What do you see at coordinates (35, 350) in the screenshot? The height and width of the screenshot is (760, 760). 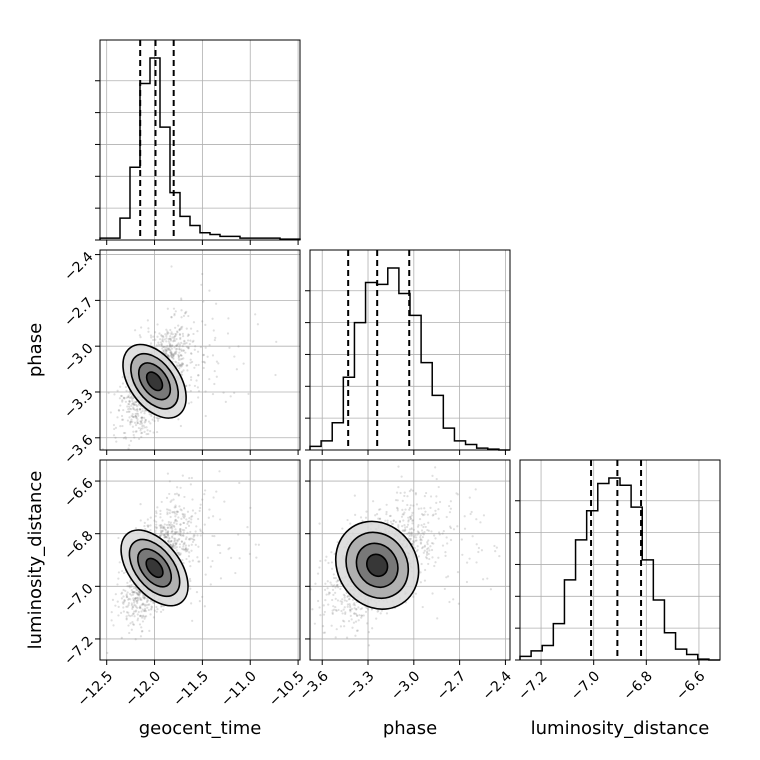 I see `y-axis-label: phase` at bounding box center [35, 350].